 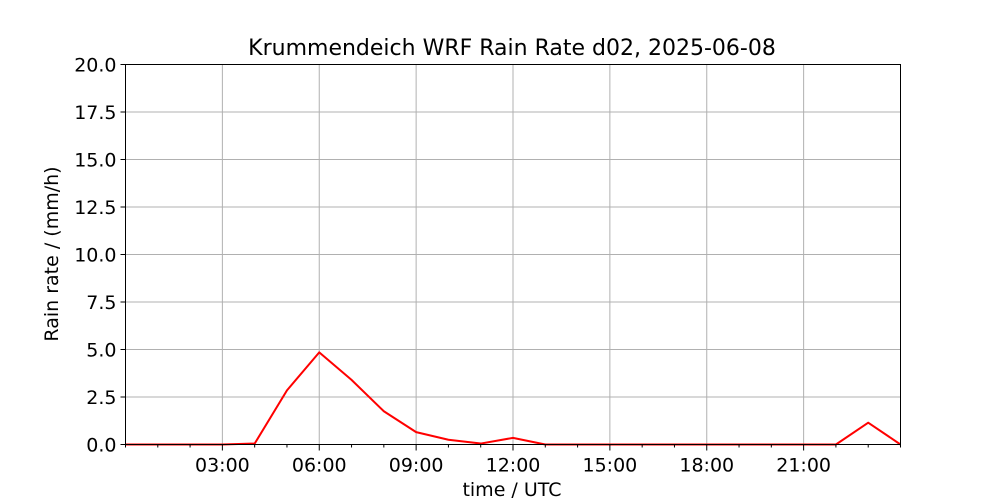 I want to click on x-tick-label: 06:00, so click(x=319, y=466).